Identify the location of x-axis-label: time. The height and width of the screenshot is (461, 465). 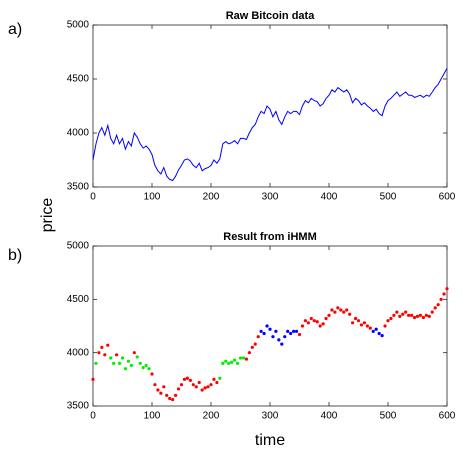
(270, 440).